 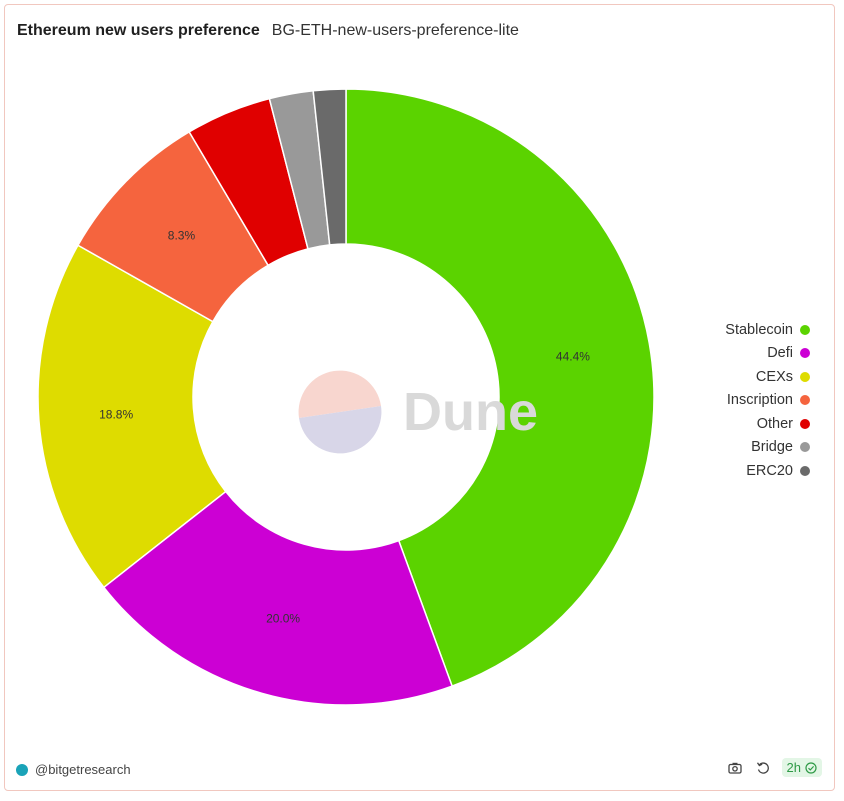 I want to click on dune-watermark-logo: Dune, so click(x=418, y=412).